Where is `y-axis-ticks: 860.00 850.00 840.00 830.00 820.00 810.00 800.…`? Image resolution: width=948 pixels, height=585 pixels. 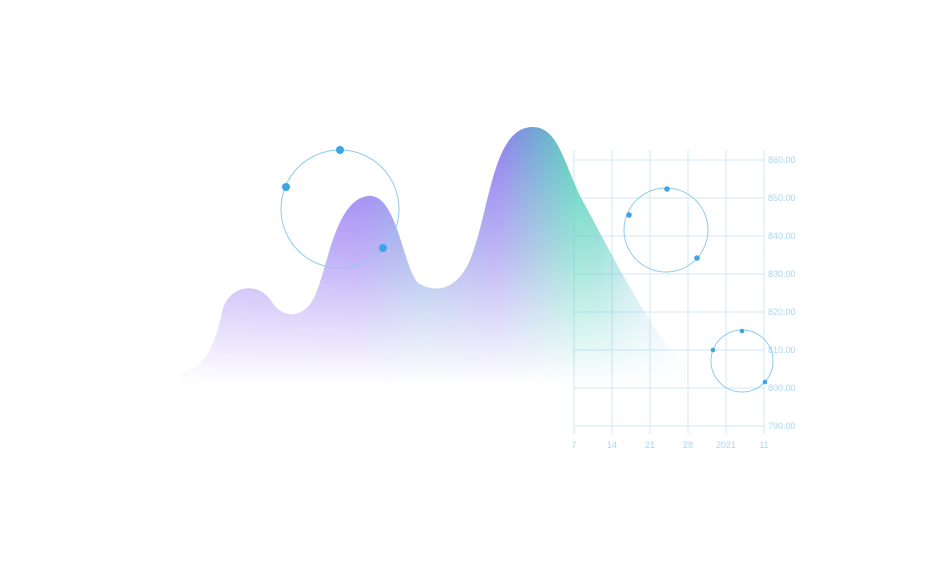 y-axis-ticks: 860.00 850.00 840.00 830.00 820.00 810.00 800.… is located at coordinates (782, 293).